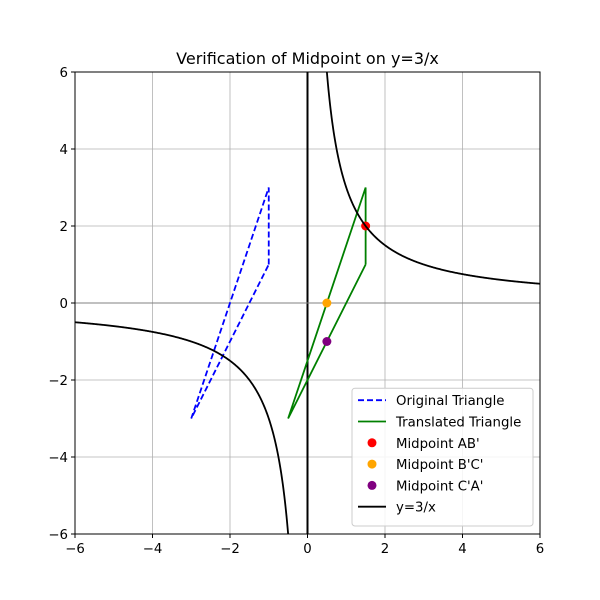 This screenshot has height=600, width=600. Describe the element at coordinates (438, 444) in the screenshot. I see `legend-label: Midpoint AB'` at that location.